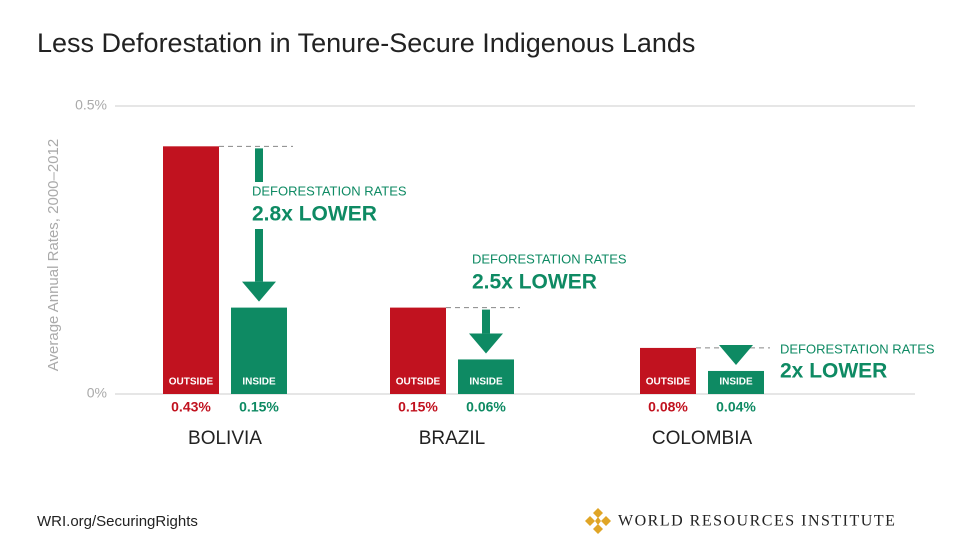 The image size is (964, 549). What do you see at coordinates (97, 393) in the screenshot?
I see `y-tick-label: 0%` at bounding box center [97, 393].